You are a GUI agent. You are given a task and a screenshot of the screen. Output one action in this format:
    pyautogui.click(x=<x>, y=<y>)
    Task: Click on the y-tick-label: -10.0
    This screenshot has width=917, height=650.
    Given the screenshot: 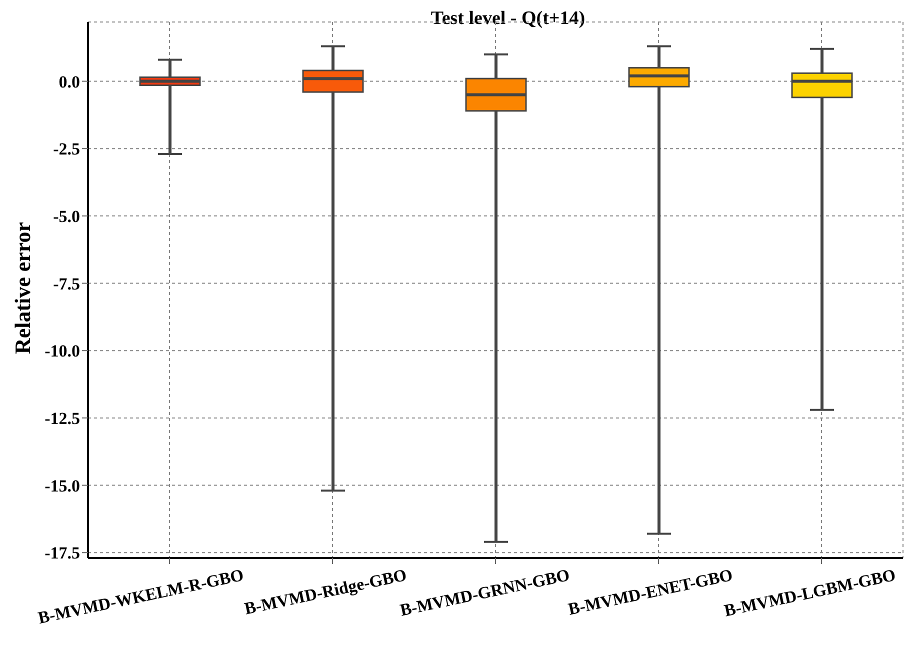 What is the action you would take?
    pyautogui.click(x=62, y=351)
    